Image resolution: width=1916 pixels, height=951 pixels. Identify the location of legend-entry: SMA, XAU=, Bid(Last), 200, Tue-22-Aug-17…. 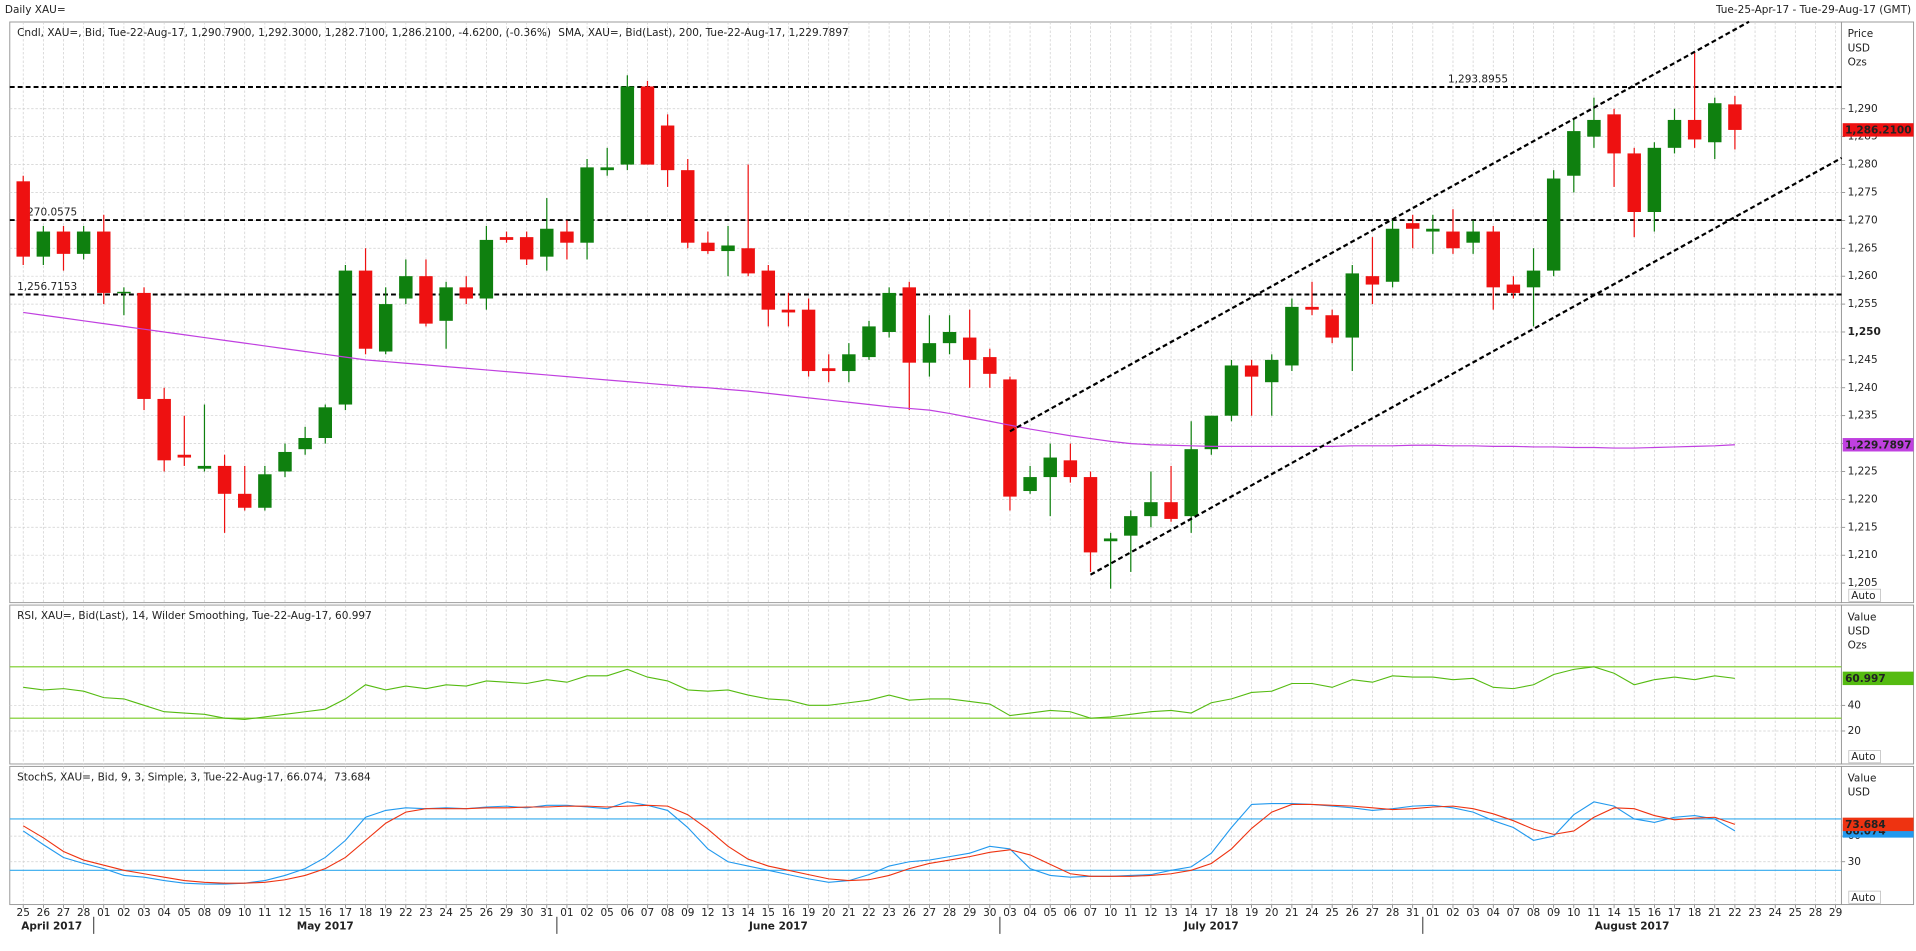
(703, 33).